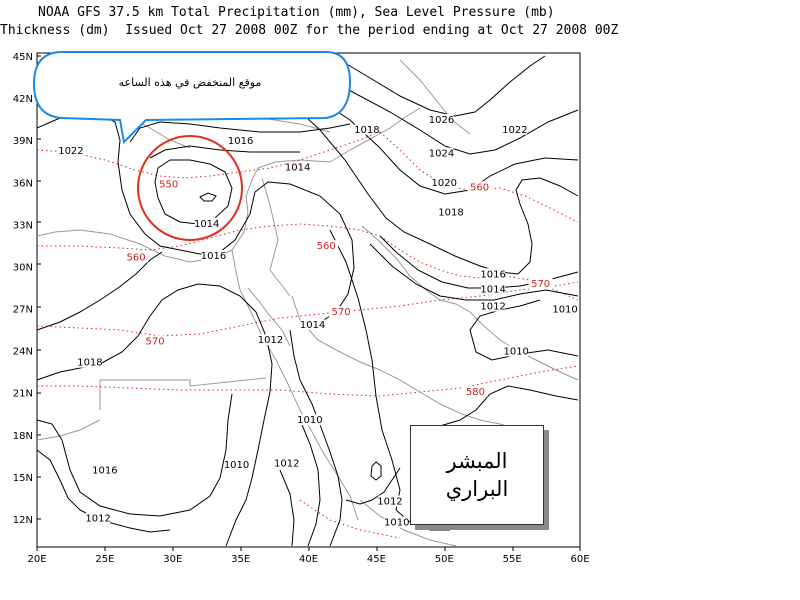 The height and width of the screenshot is (600, 800). What do you see at coordinates (23, 289) in the screenshot?
I see `latitude-labels: 45N 42N 39N 36N 33N 30N 27N 24N 21N 18N 15N 12N` at bounding box center [23, 289].